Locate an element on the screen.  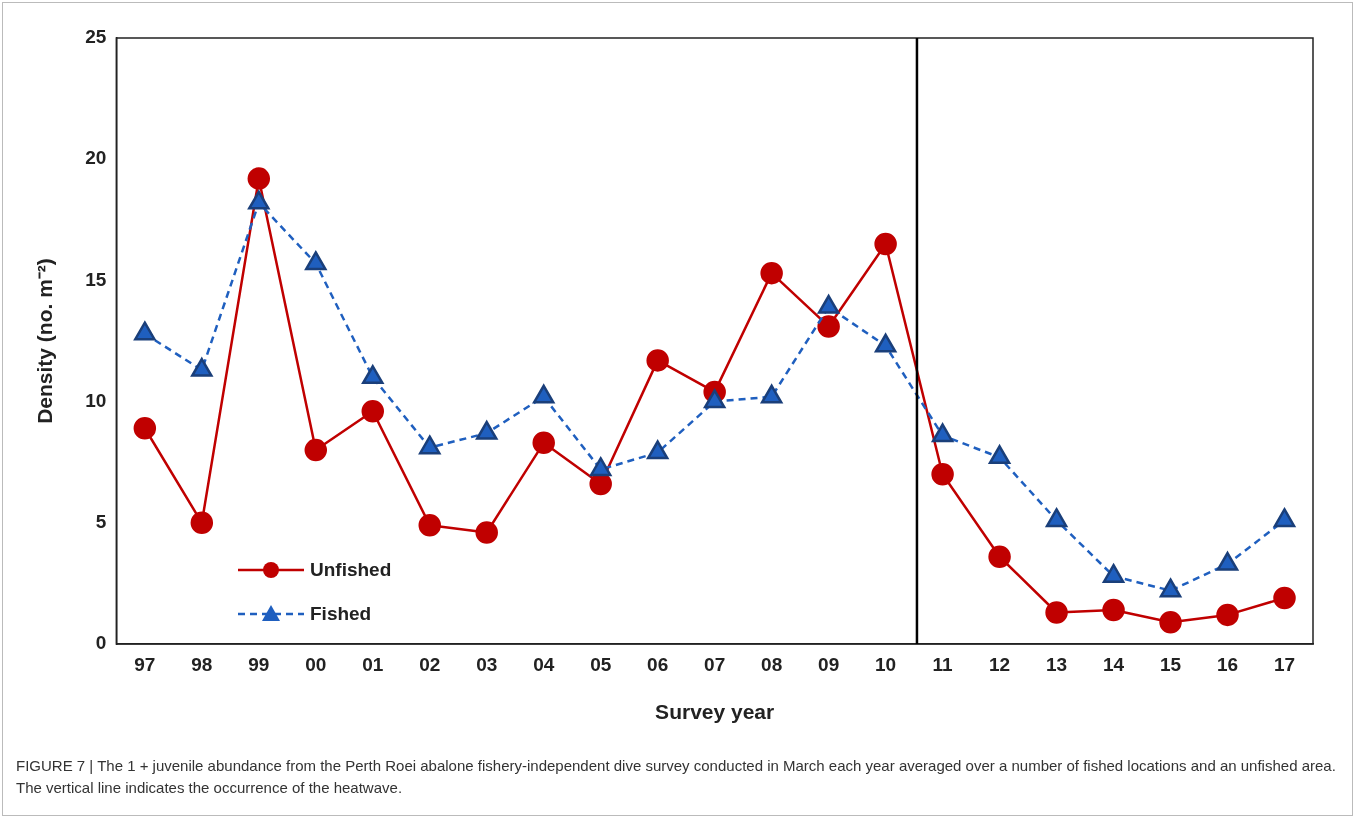
x-tick-label: 09 is located at coordinates (829, 664).